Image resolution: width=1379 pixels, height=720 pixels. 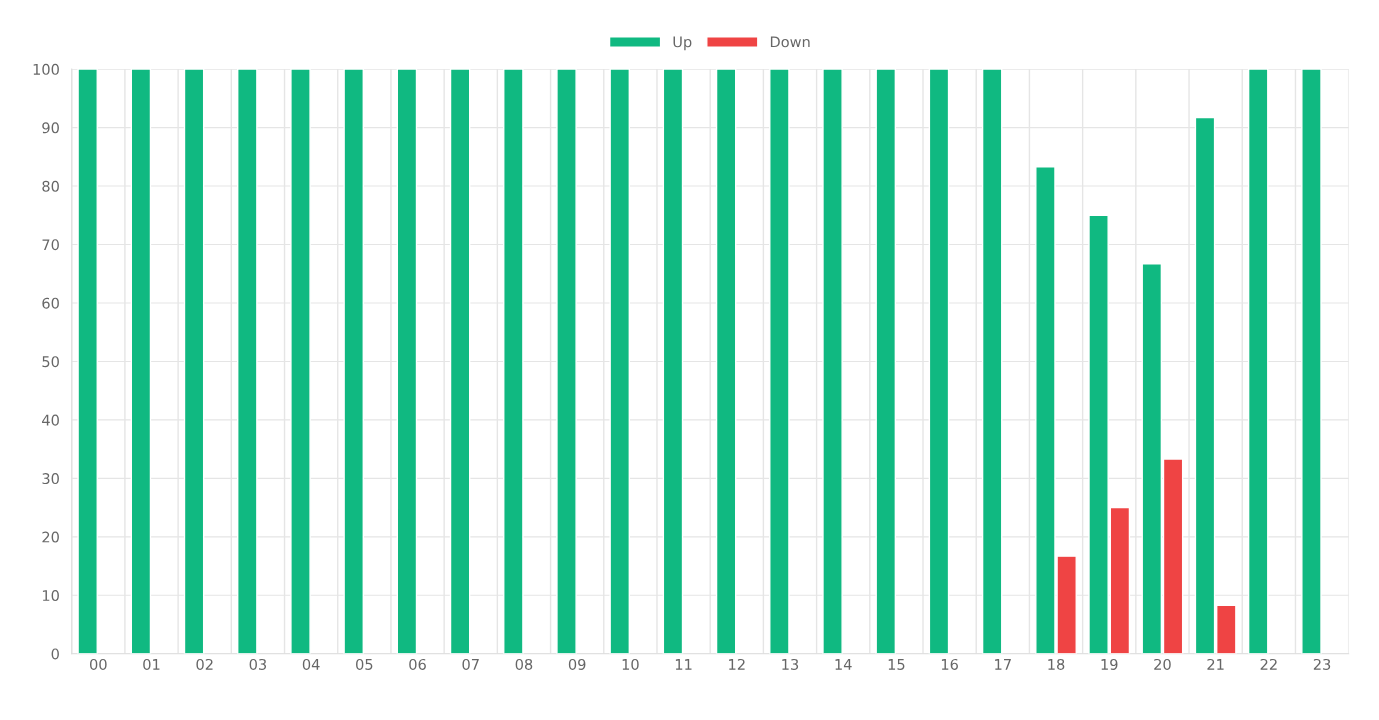 I want to click on x-tick-label: 00, so click(x=98, y=664).